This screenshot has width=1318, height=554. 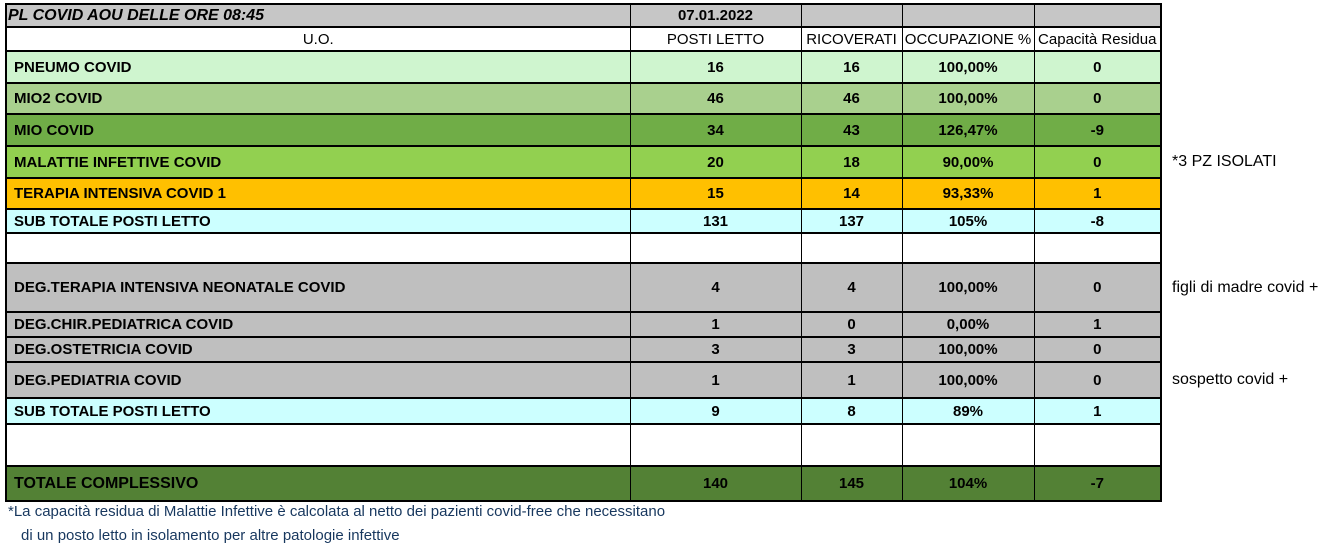 I want to click on col-header-capacita-residua: Capacità Residua, so click(x=1097, y=39).